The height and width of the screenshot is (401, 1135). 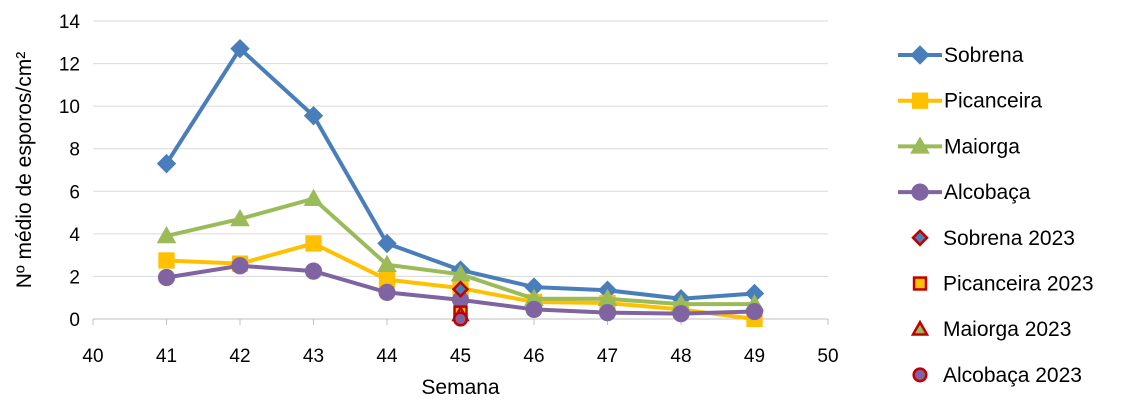 What do you see at coordinates (680, 356) in the screenshot?
I see `x-tick-label: 48` at bounding box center [680, 356].